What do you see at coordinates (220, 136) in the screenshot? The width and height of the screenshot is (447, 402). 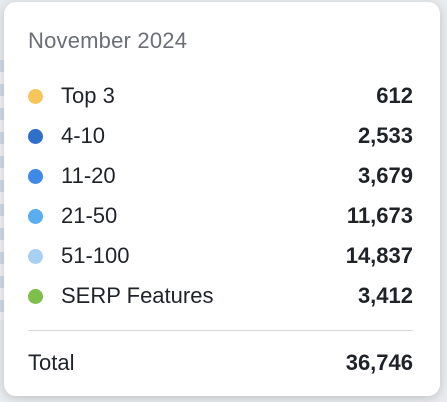 I see `tooltip-row-4-10: 4-10 2,533` at bounding box center [220, 136].